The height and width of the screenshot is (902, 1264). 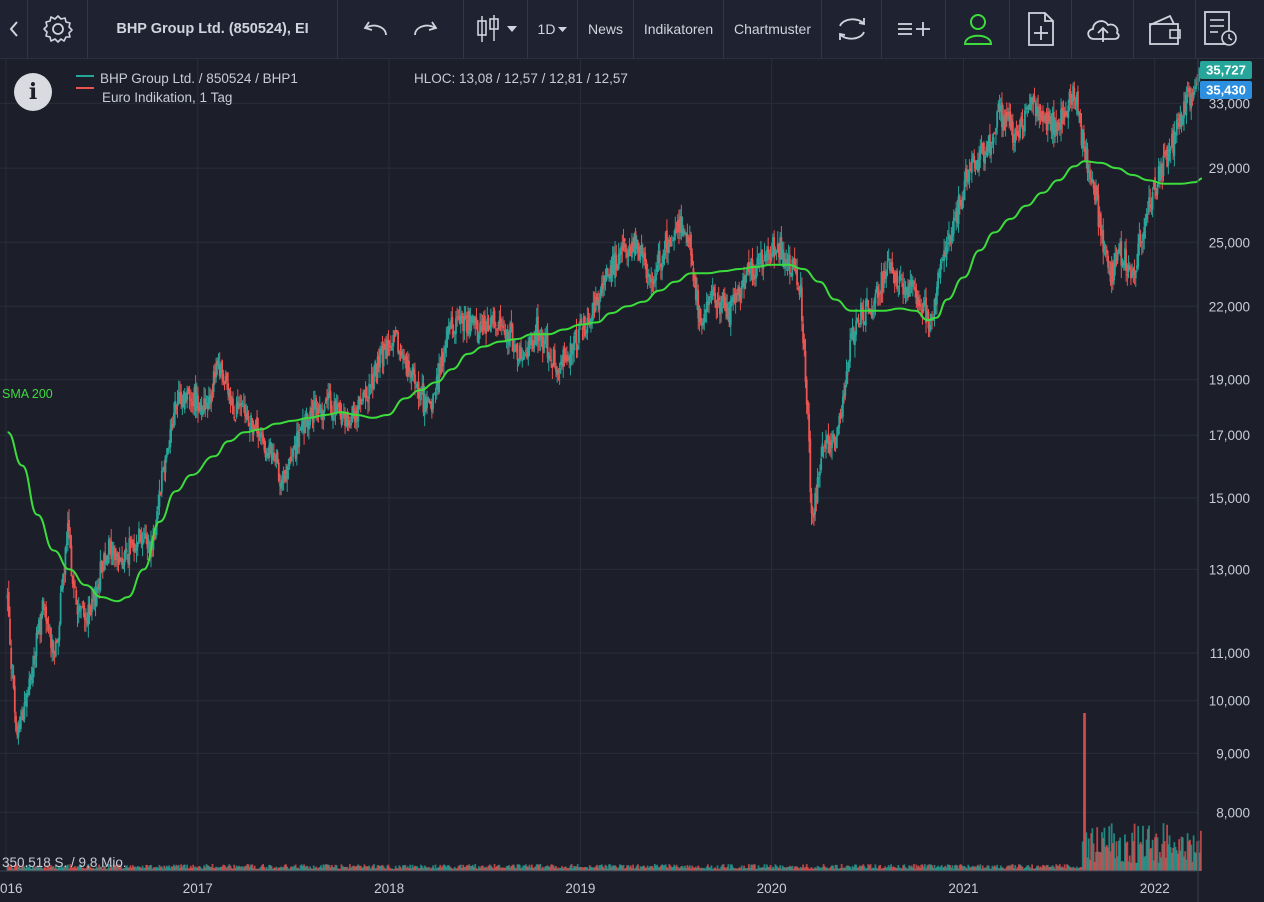 What do you see at coordinates (496, 29) in the screenshot?
I see `chart-type-dropdown` at bounding box center [496, 29].